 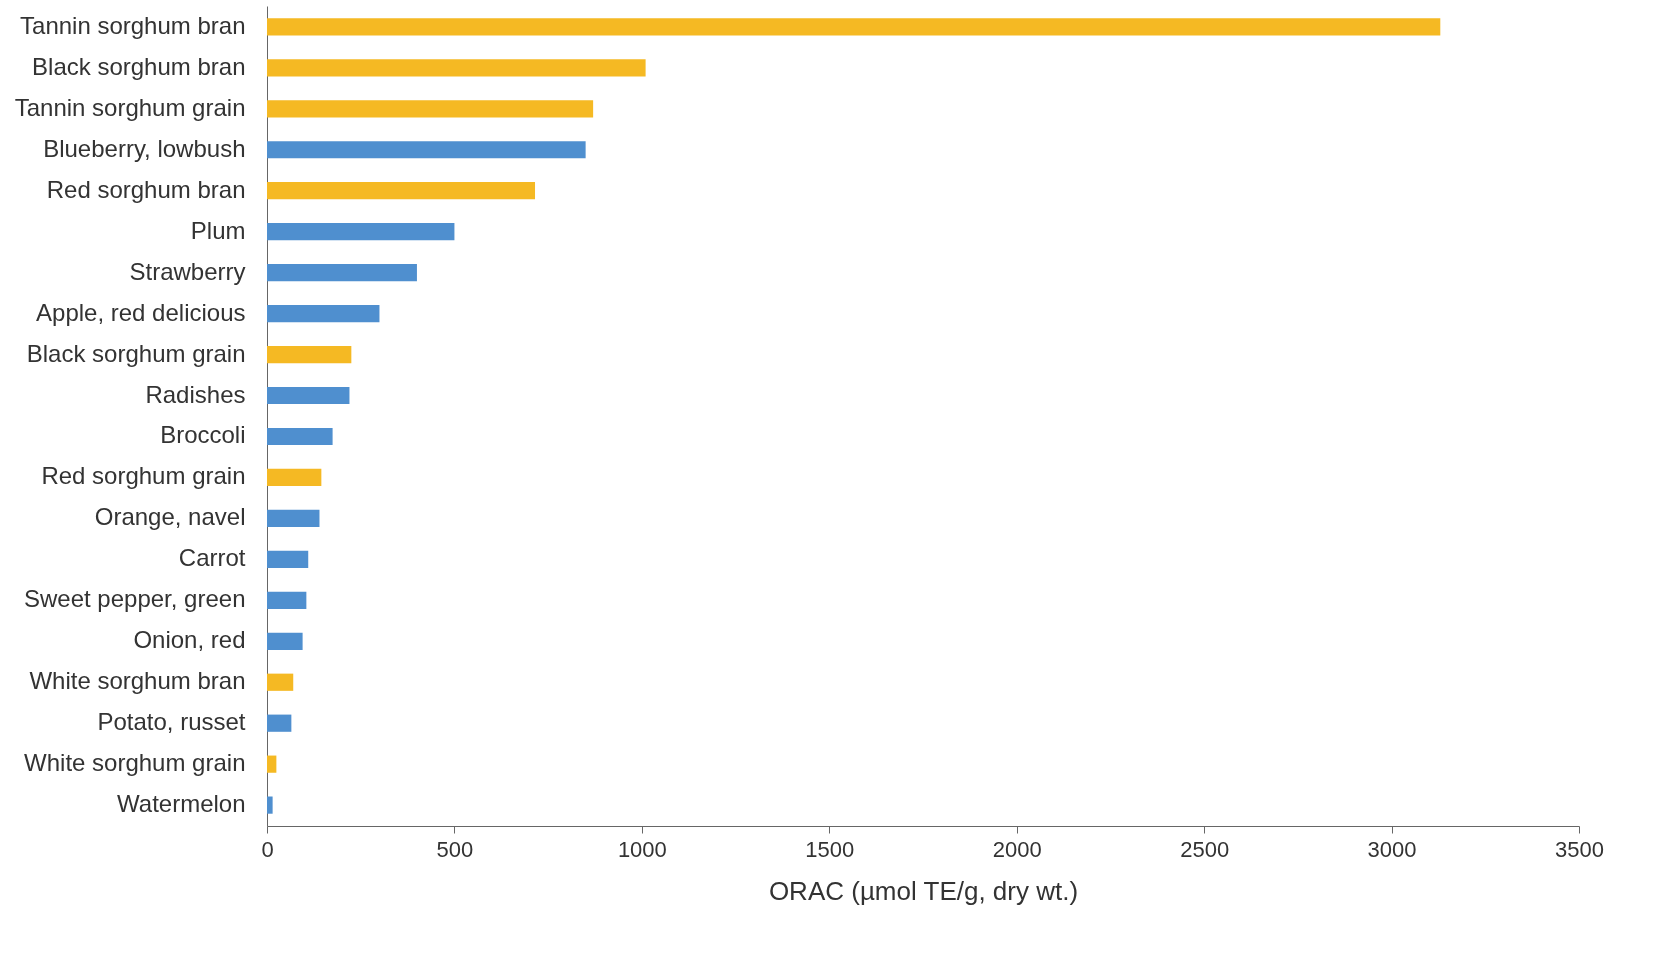 I want to click on x-tick-label: 1000, so click(x=642, y=849).